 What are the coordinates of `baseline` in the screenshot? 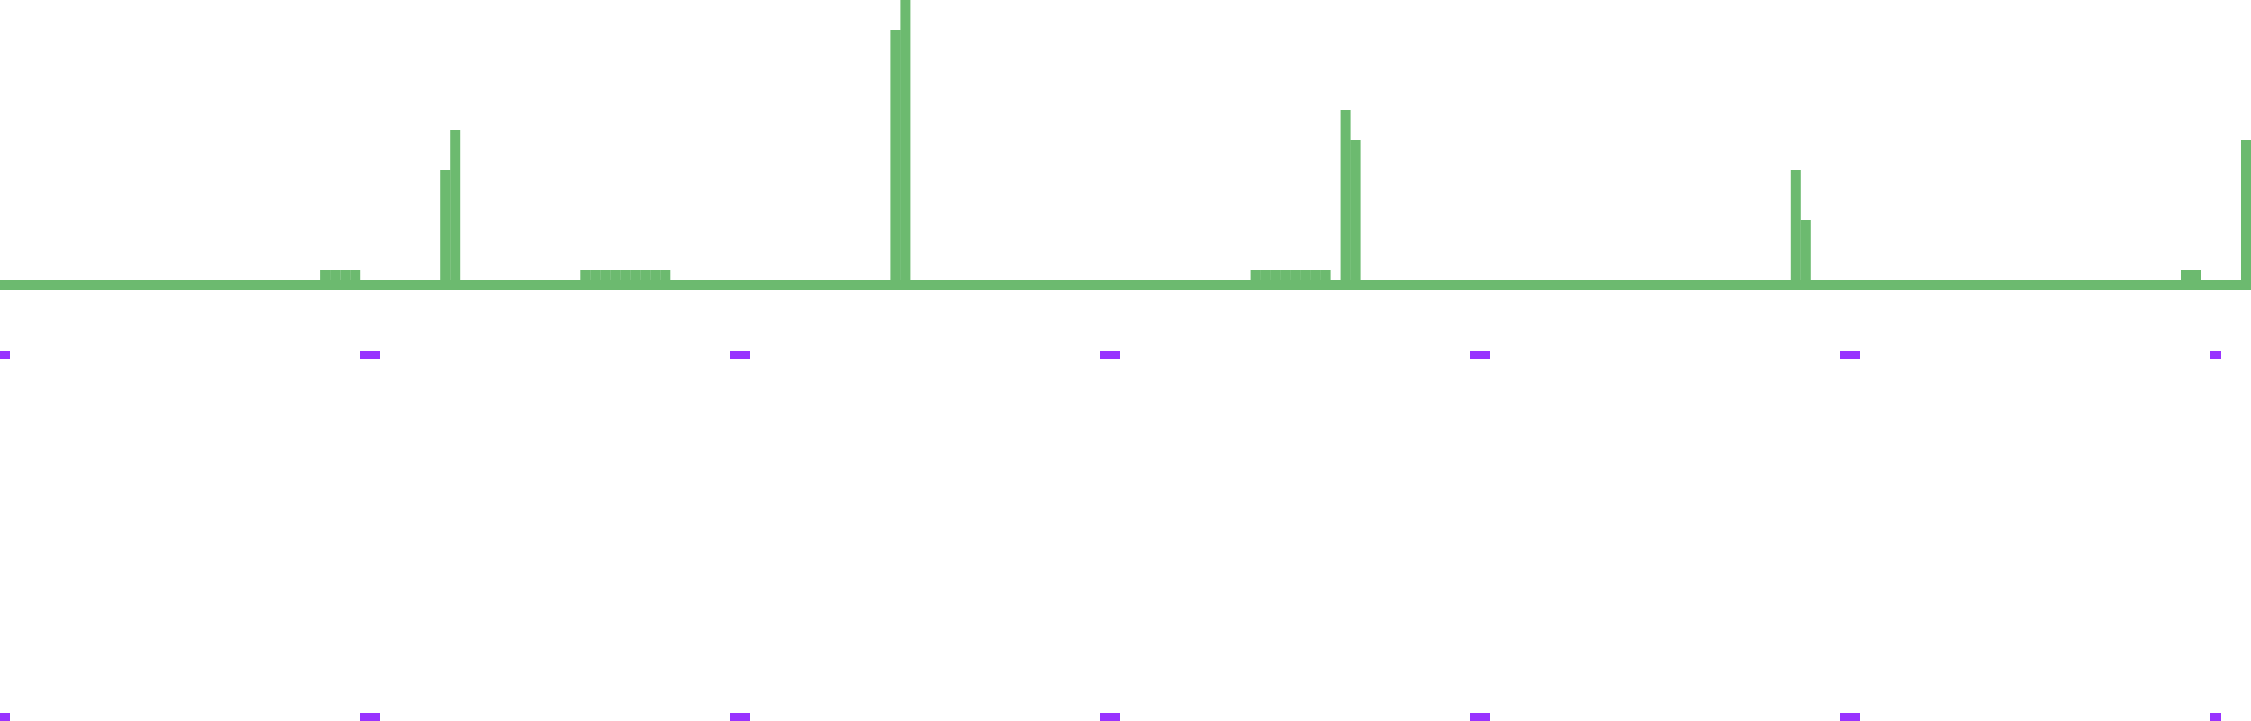 It's located at (1125, 285).